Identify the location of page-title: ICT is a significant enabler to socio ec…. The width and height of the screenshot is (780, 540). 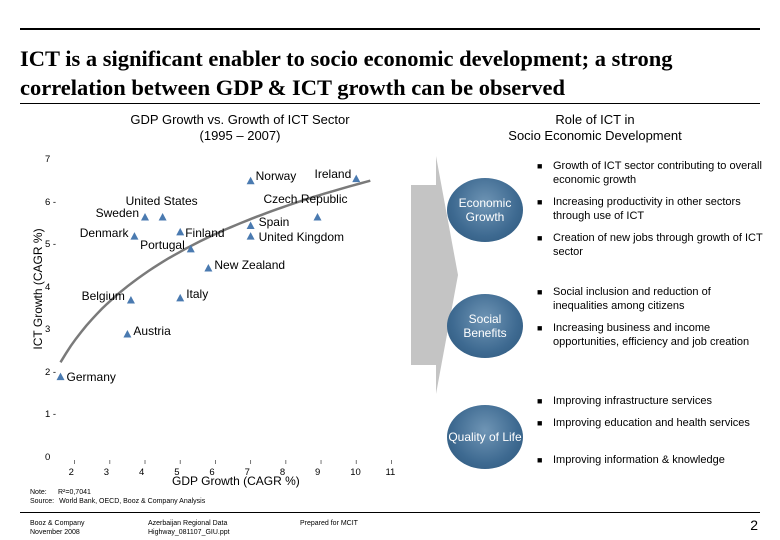
(346, 73).